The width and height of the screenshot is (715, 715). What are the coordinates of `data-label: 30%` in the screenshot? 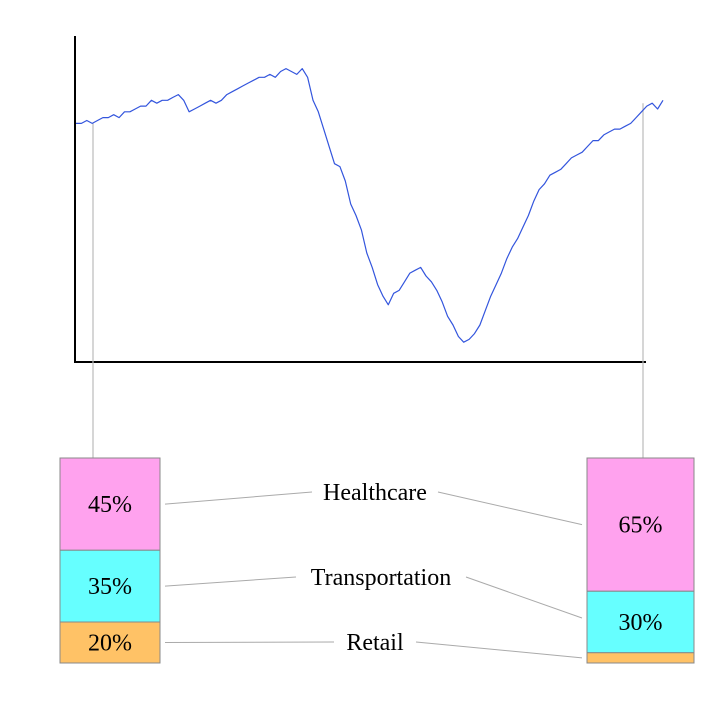 It's located at (641, 623).